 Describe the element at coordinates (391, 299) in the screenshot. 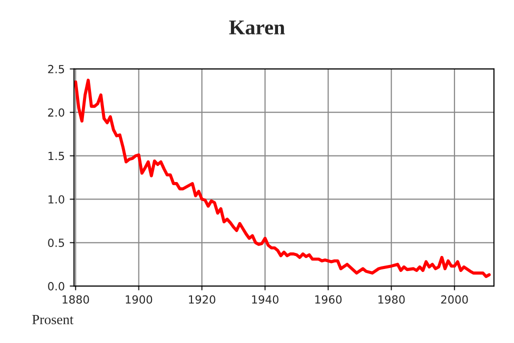

I see `x-tick-label: 1980` at that location.